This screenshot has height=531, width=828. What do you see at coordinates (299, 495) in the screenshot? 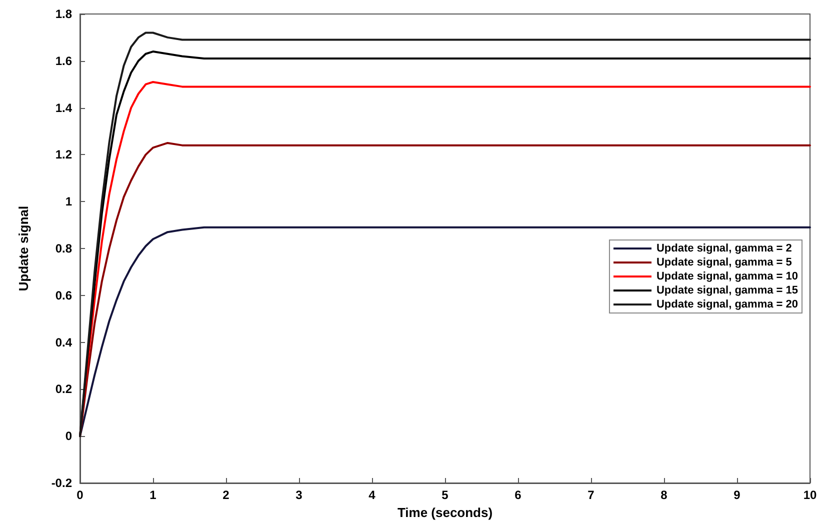
I see `x-tick-label: 3` at bounding box center [299, 495].